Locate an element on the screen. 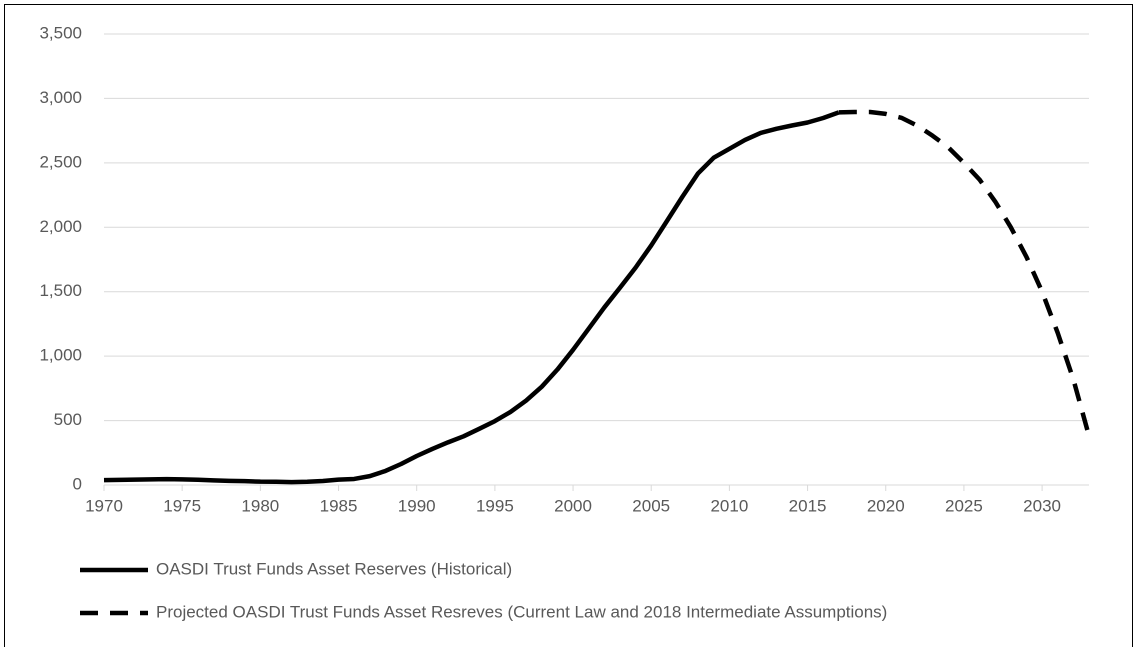 Image resolution: width=1137 pixels, height=647 pixels. x-tick-label: 1980 is located at coordinates (260, 505).